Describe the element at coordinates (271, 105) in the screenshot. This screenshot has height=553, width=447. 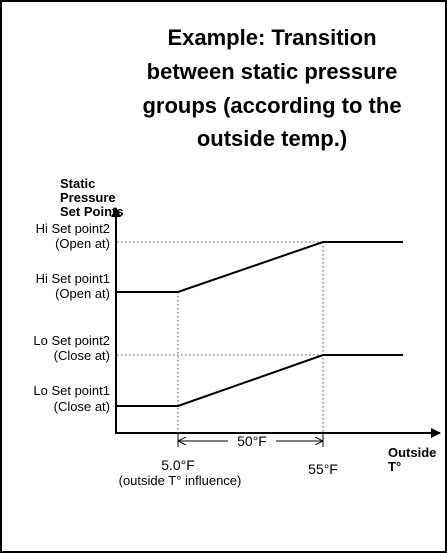
I see `title-line: groups (according to the` at that location.